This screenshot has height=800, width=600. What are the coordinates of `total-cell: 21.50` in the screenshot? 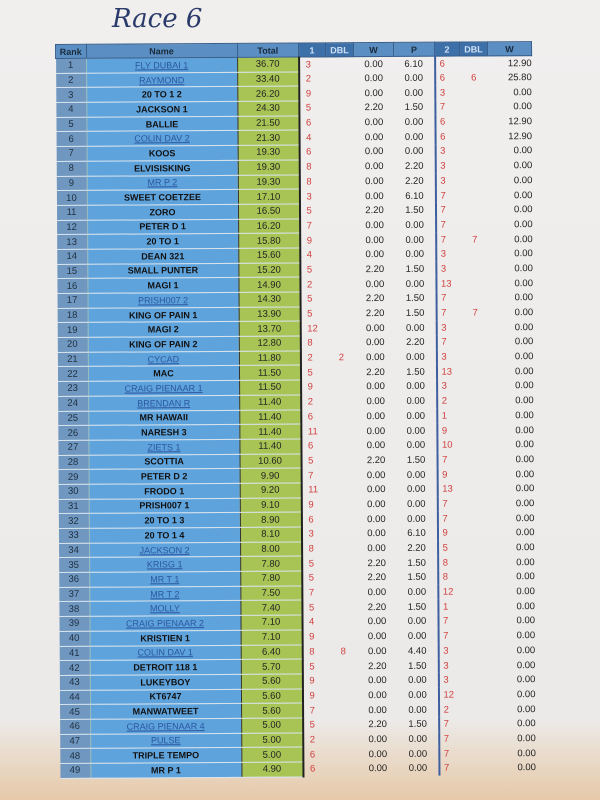 It's located at (268, 123).